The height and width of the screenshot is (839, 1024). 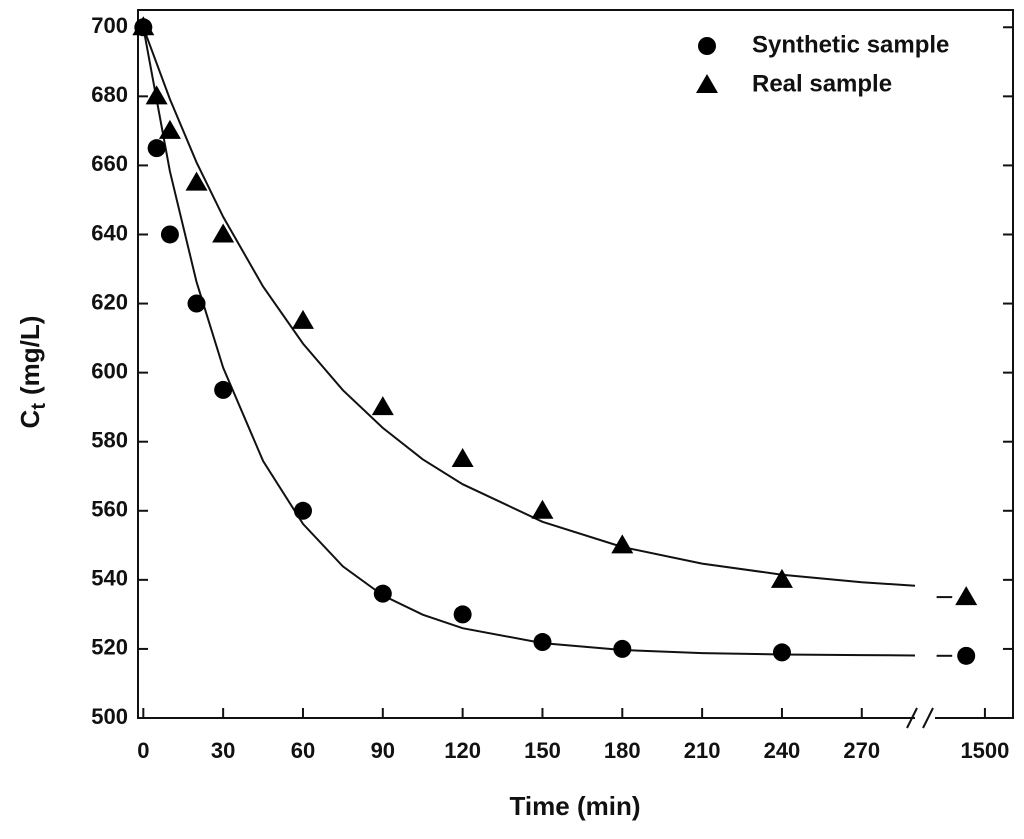 I want to click on x-tick-label: 210, so click(x=702, y=750).